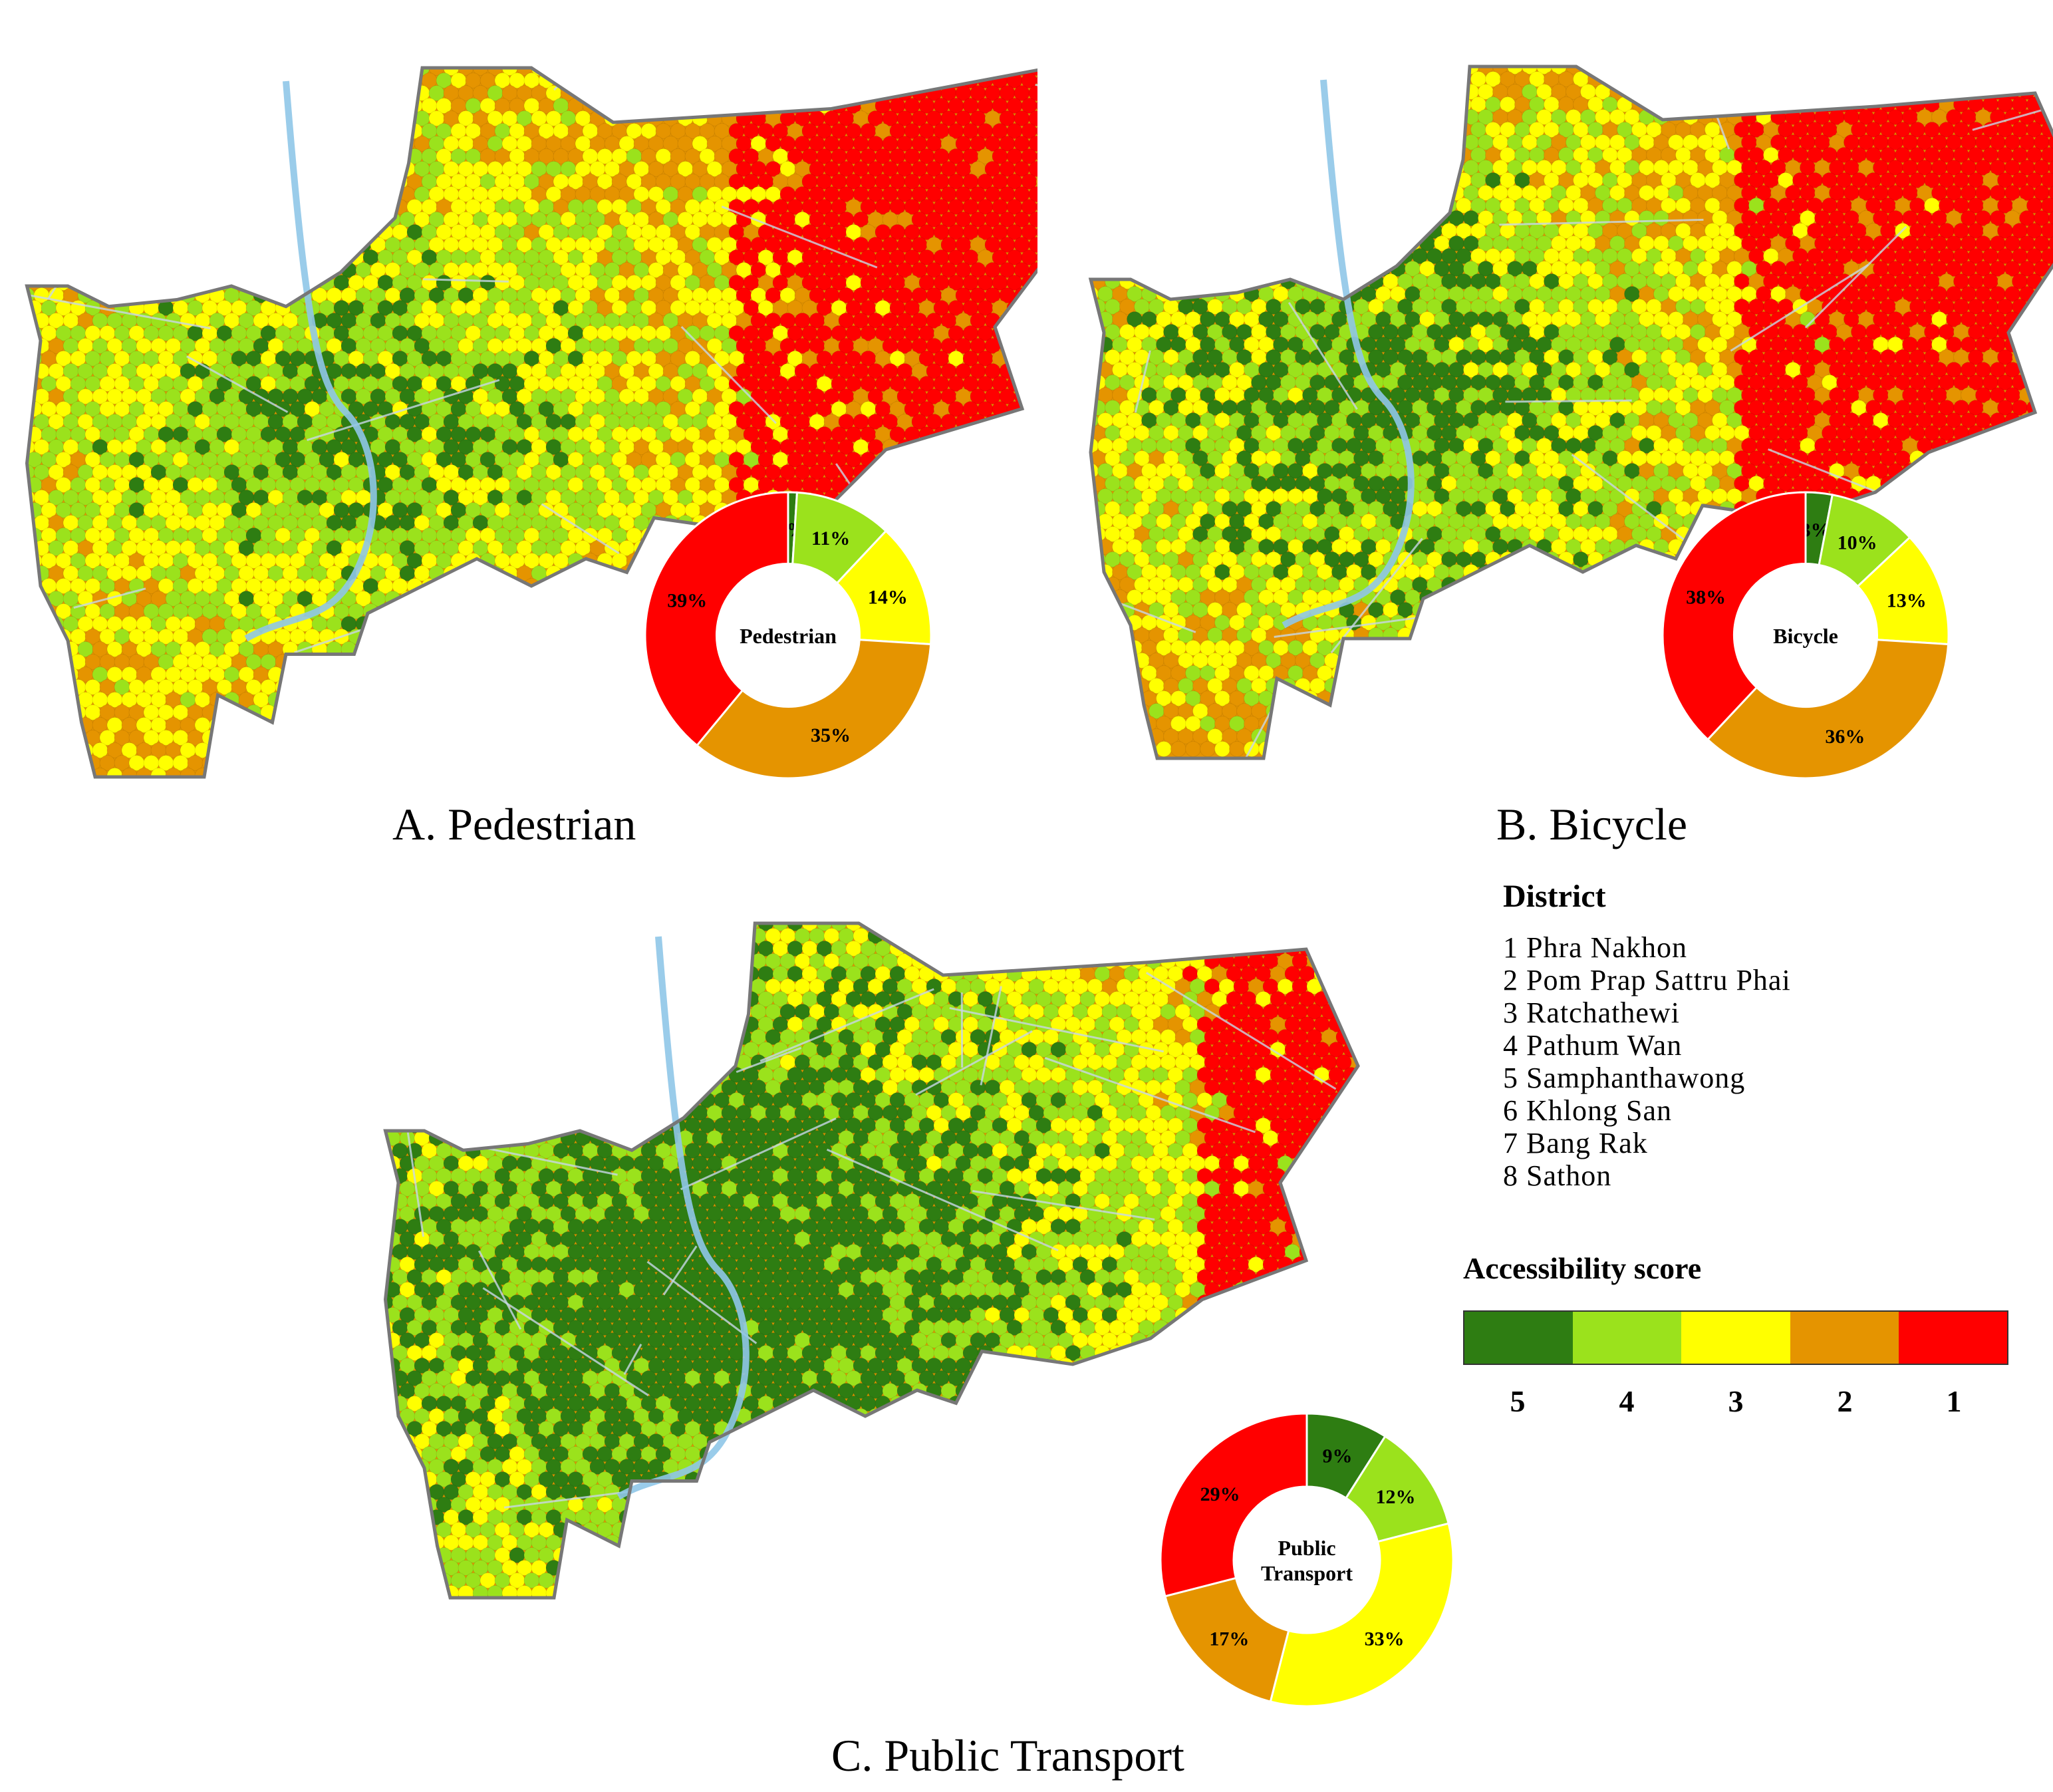 This screenshot has width=2053, height=1792. Describe the element at coordinates (1592, 824) in the screenshot. I see `caption-bicycle: B. Bicycle` at that location.